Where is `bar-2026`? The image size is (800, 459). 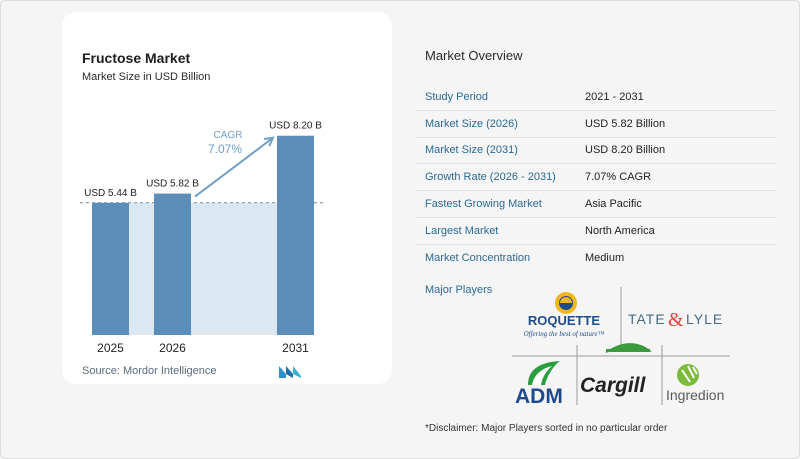
bar-2026 is located at coordinates (172, 264).